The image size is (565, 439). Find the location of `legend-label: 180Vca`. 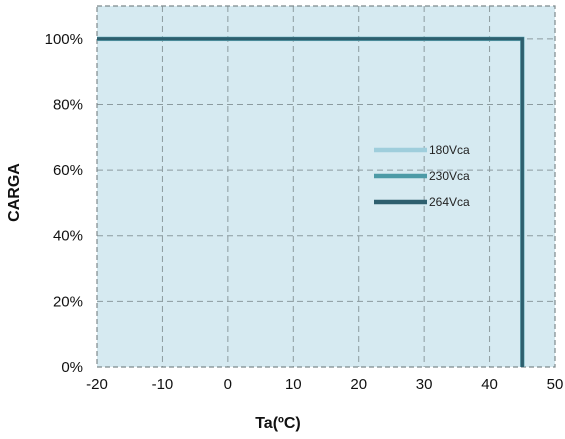

legend-label: 180Vca is located at coordinates (449, 150).